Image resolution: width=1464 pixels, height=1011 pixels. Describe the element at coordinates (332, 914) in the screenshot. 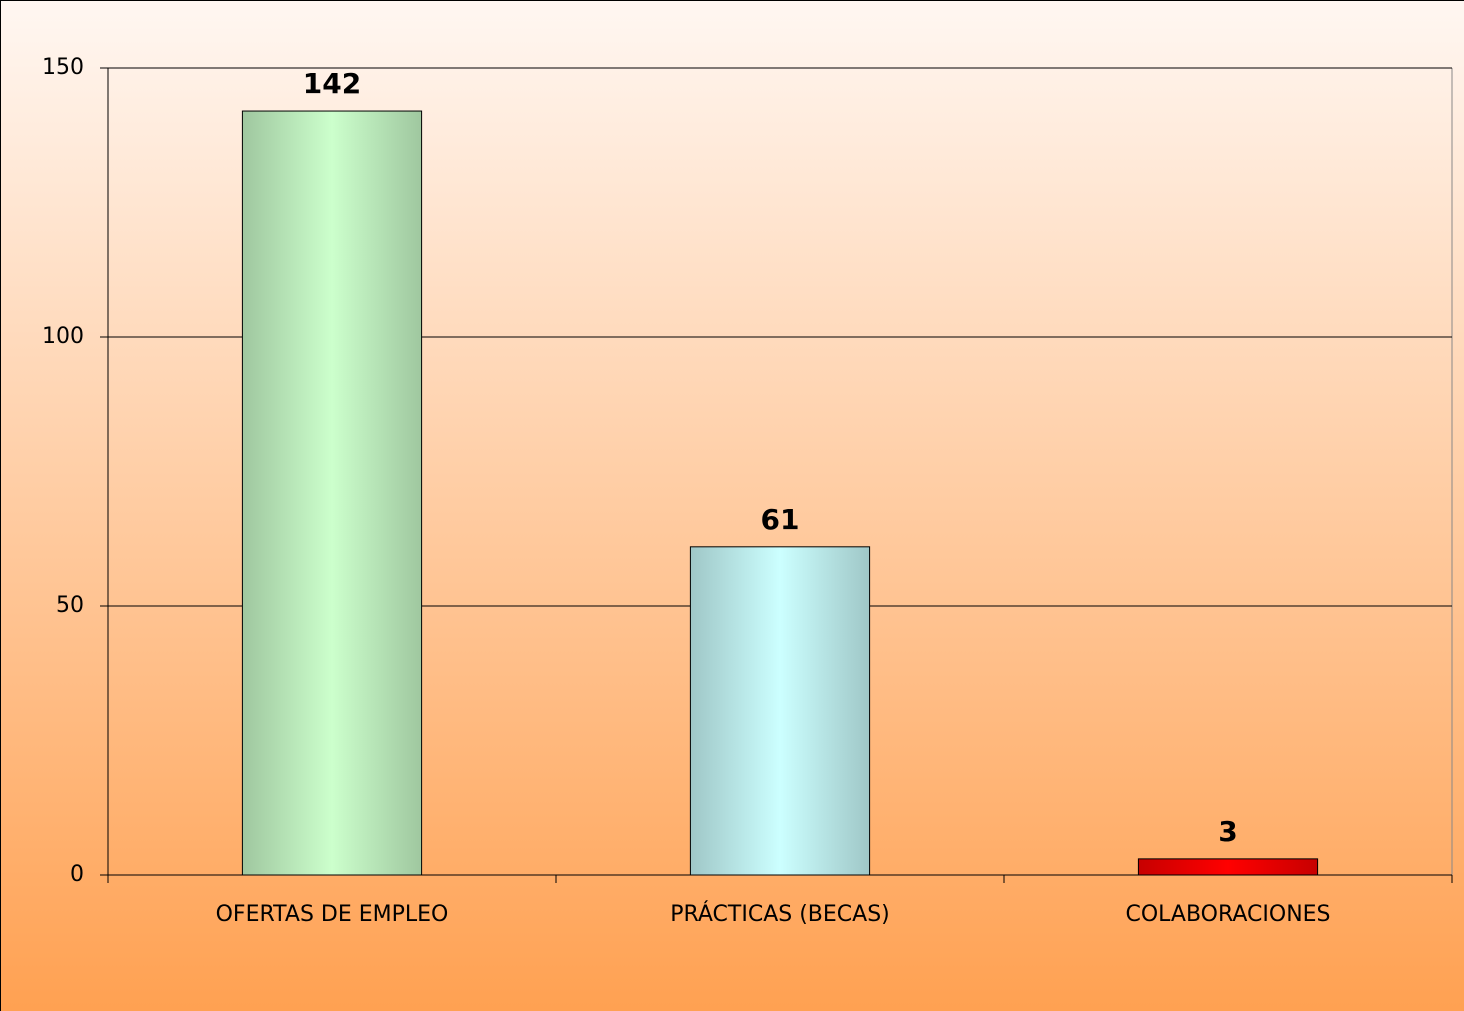

I see `x-tick-label: OFERTAS DE EMPLEO` at that location.